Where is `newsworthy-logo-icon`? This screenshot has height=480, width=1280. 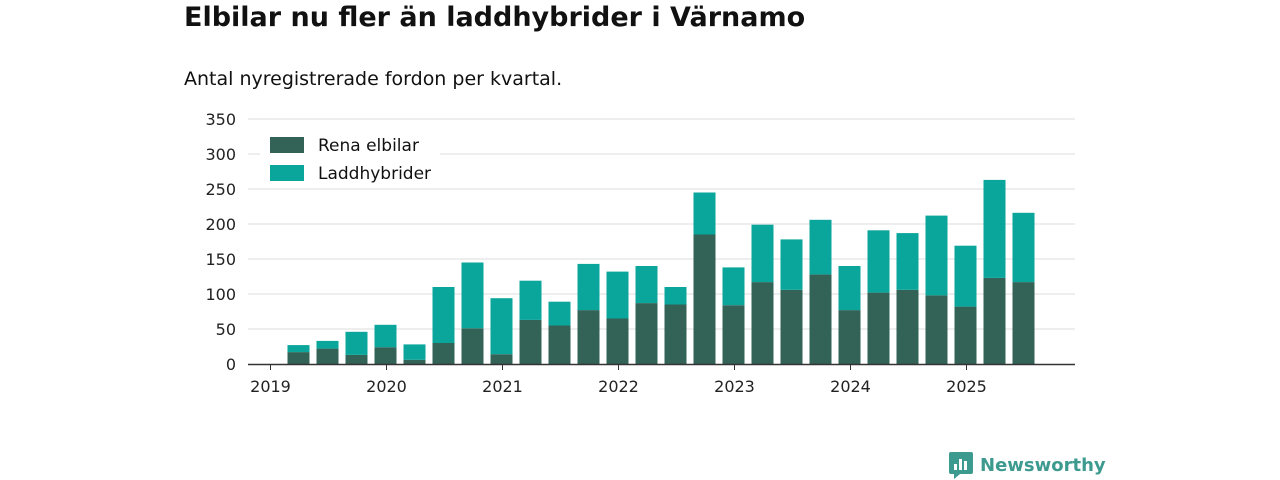
newsworthy-logo-icon is located at coordinates (961, 465).